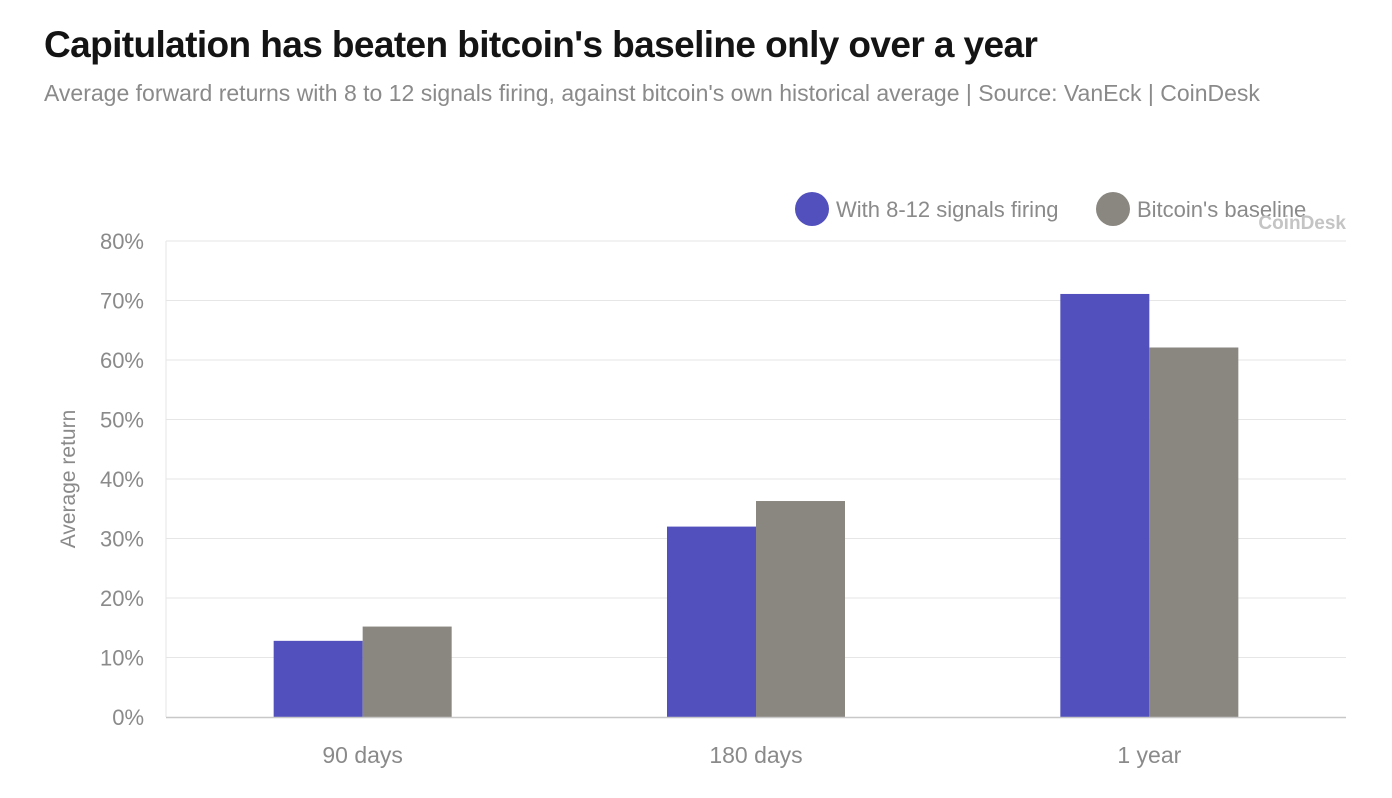 The width and height of the screenshot is (1392, 798). Describe the element at coordinates (1149, 755) in the screenshot. I see `x-tick-label: 1 year` at that location.